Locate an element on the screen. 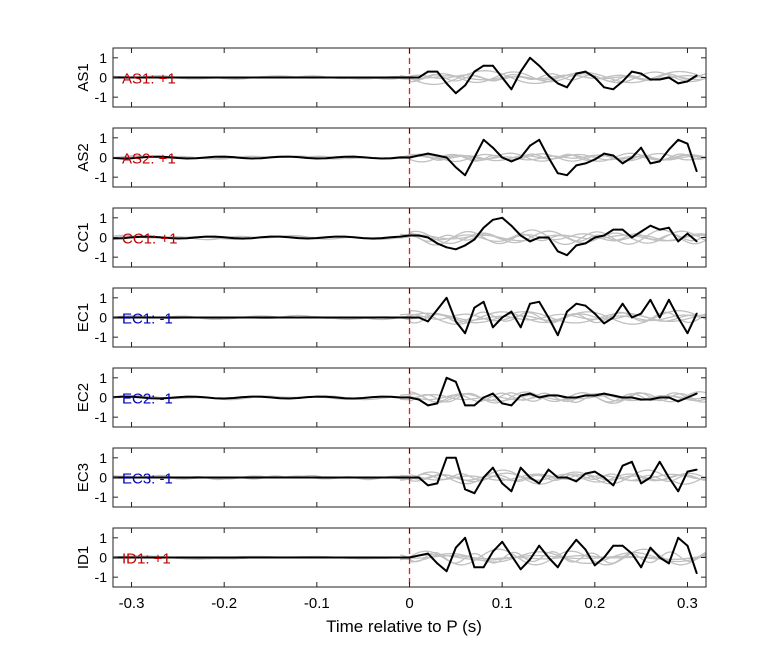 This screenshot has height=657, width=782. main-trace-line is located at coordinates (405, 157).